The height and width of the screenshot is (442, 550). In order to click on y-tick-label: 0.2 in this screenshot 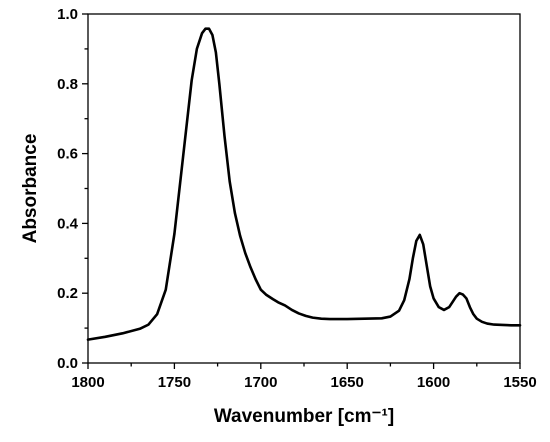, I will do `click(67, 293)`.